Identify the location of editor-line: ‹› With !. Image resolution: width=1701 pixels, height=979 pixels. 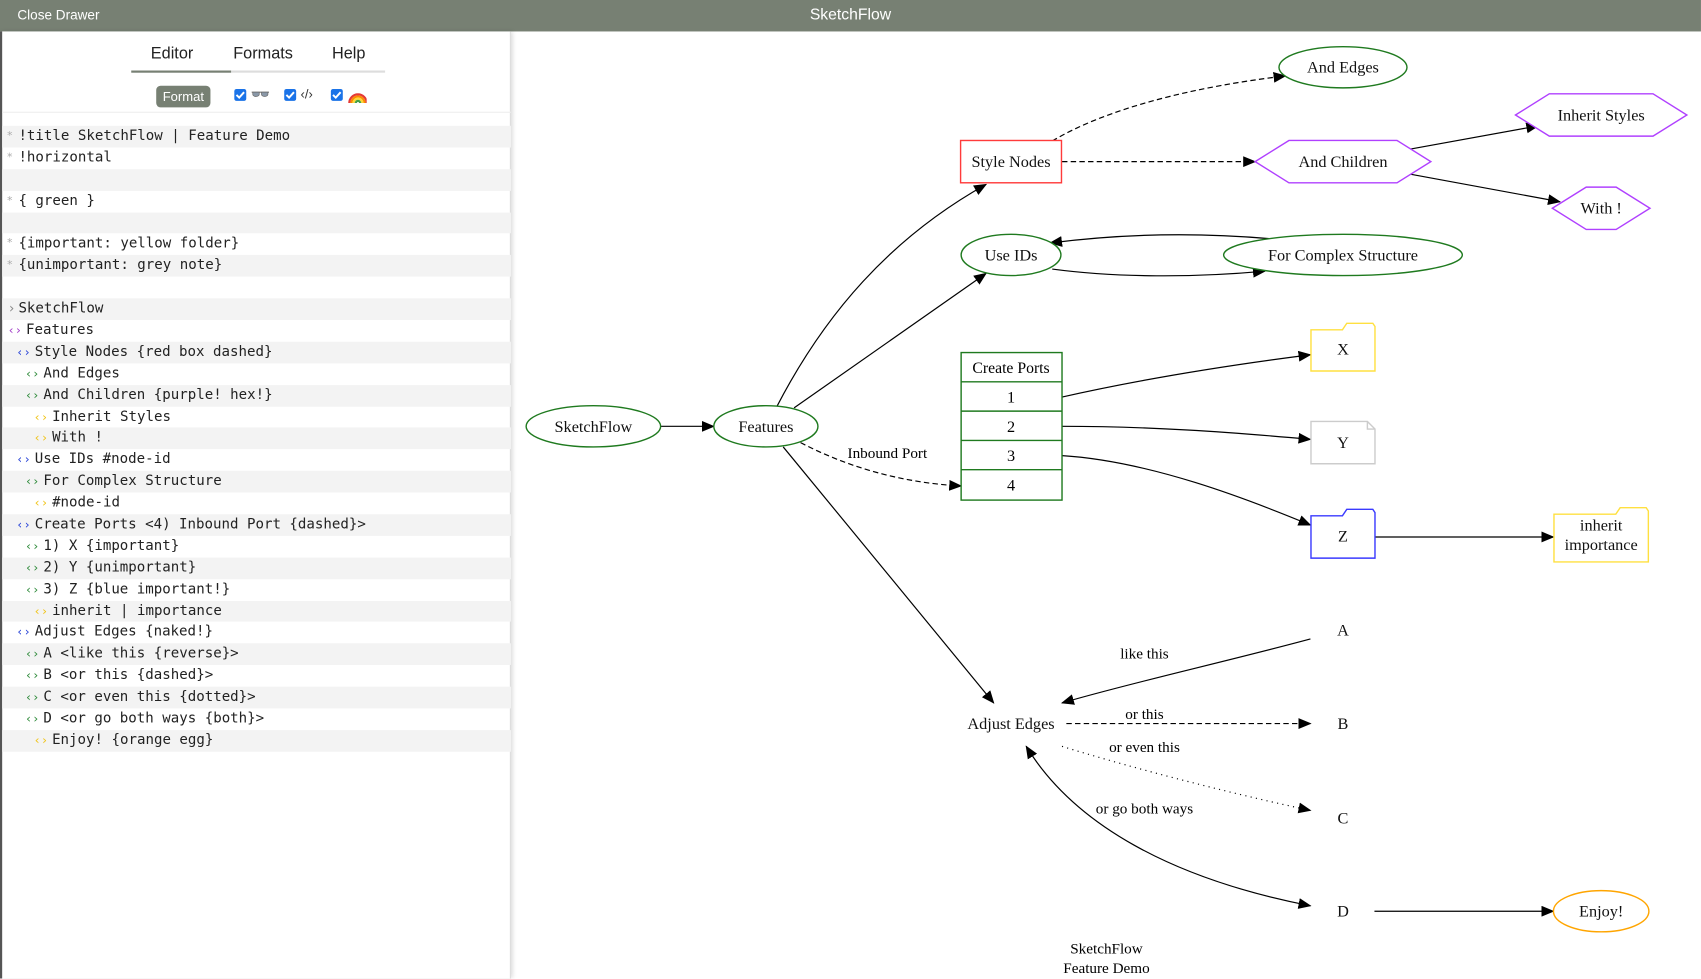
(256, 438).